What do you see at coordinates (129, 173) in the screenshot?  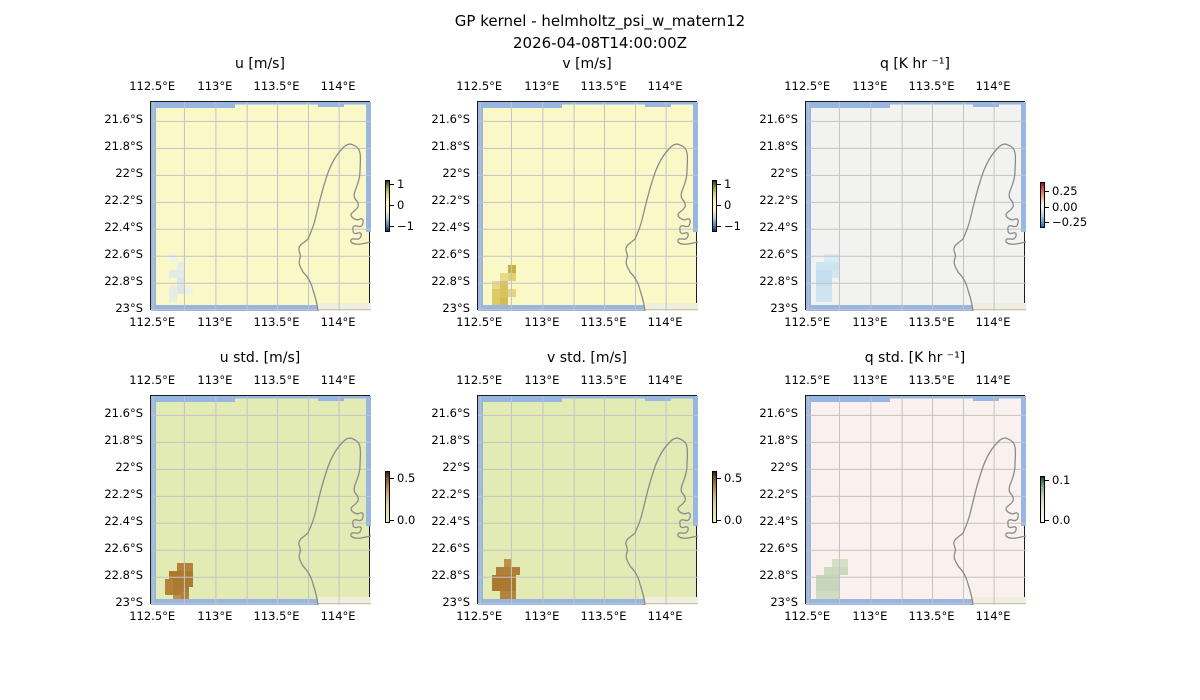 I see `lat-tick-label-u: 22°S` at bounding box center [129, 173].